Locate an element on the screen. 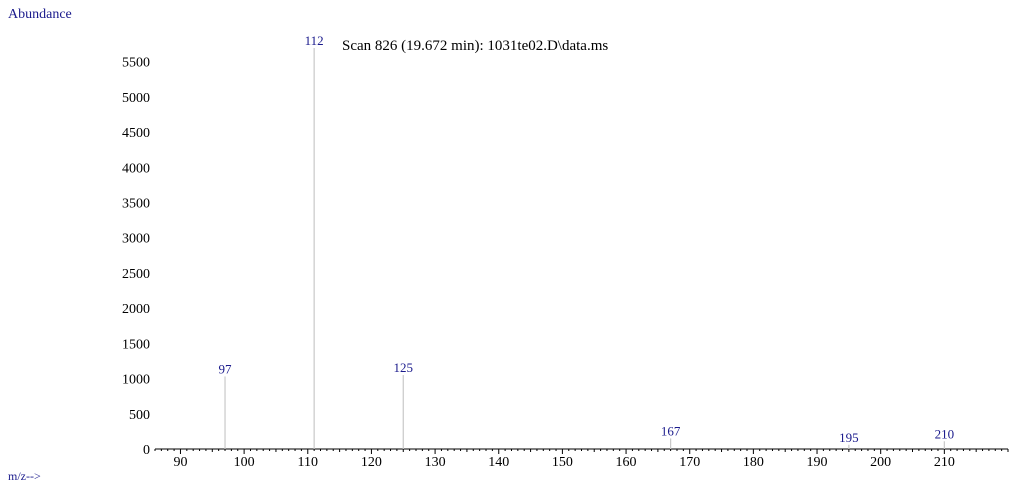  x-tick-label: 130 is located at coordinates (435, 462).